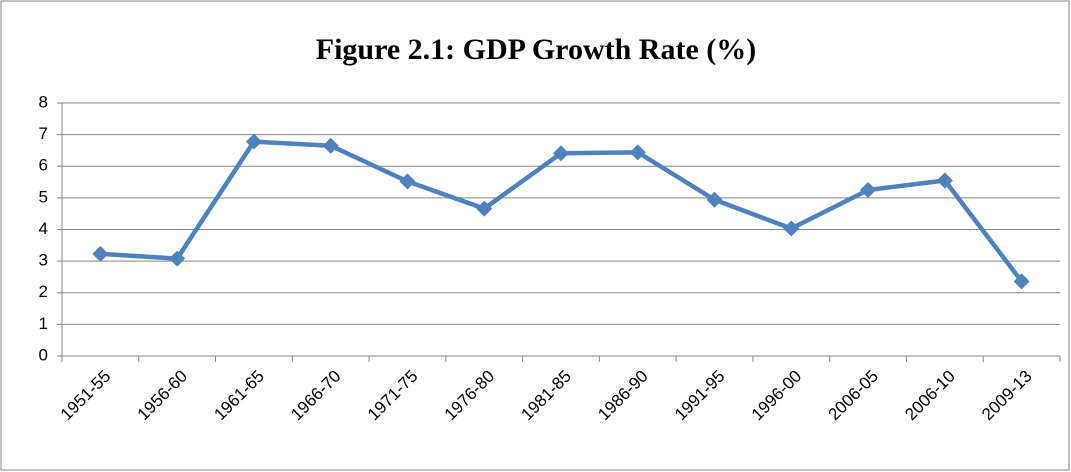  Describe the element at coordinates (43, 291) in the screenshot. I see `y-tick-label: 2` at that location.